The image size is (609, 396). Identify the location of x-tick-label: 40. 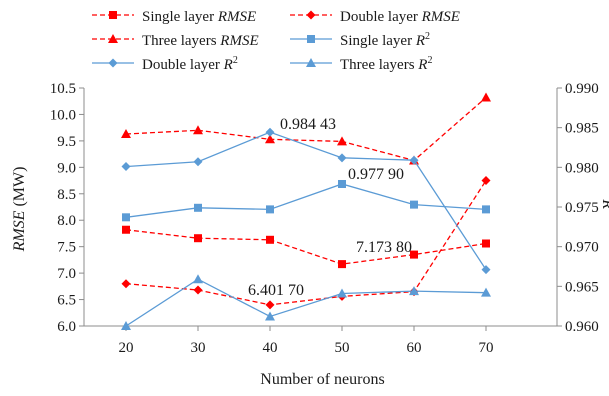
(270, 348).